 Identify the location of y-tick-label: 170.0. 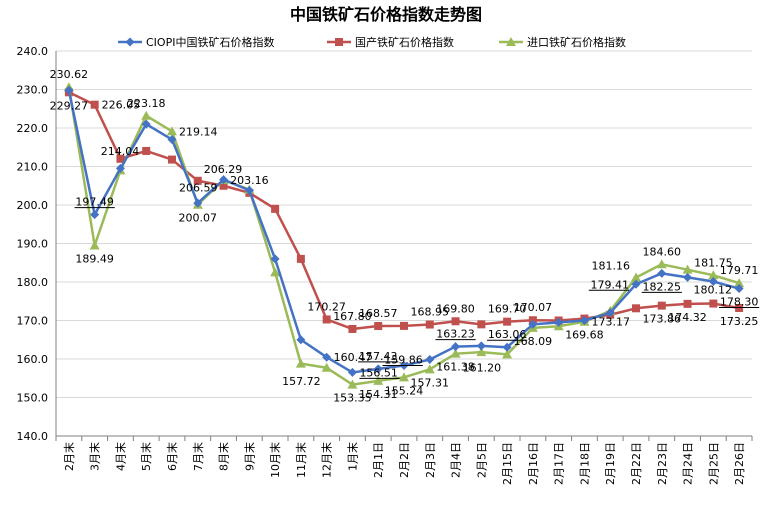
(33, 321).